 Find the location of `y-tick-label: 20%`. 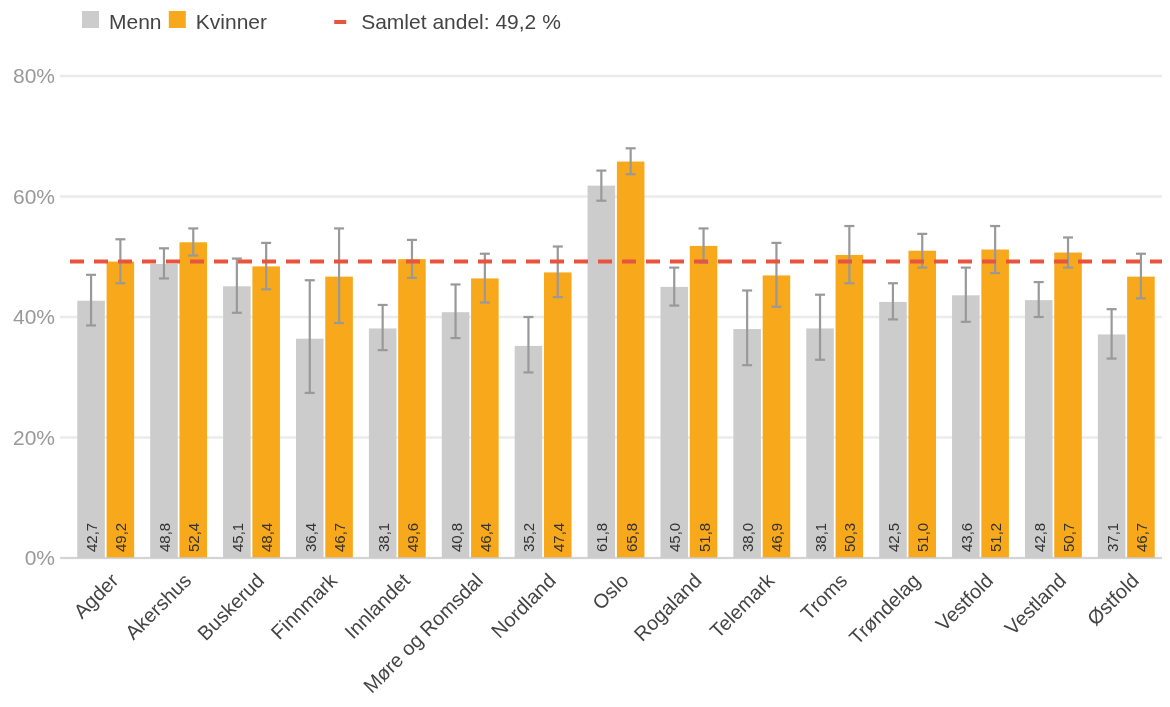

y-tick-label: 20% is located at coordinates (33, 437).